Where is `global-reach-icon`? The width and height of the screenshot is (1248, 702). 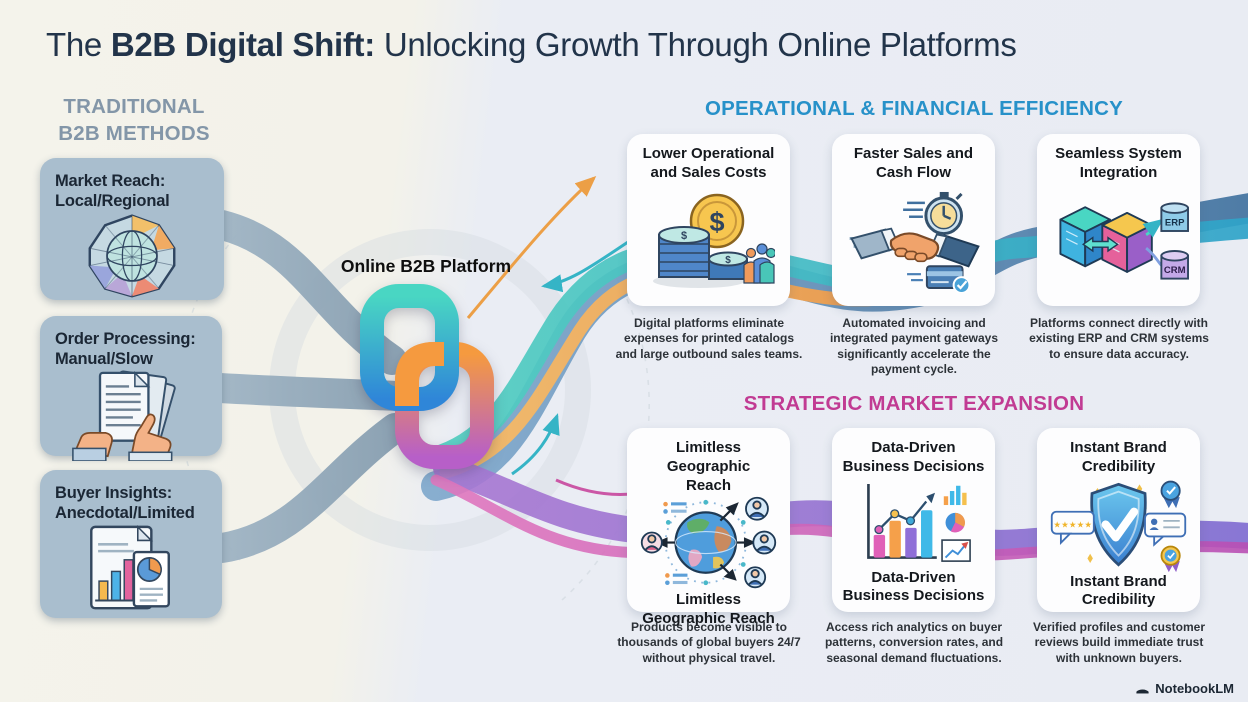
global-reach-icon is located at coordinates (708, 543).